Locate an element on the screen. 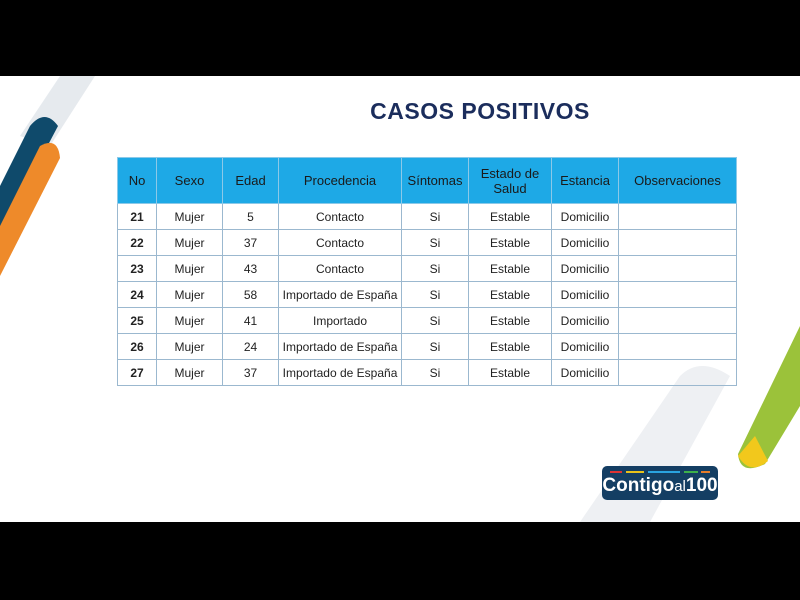 This screenshot has width=800, height=600. decorative-stripes-left is located at coordinates (47, 176).